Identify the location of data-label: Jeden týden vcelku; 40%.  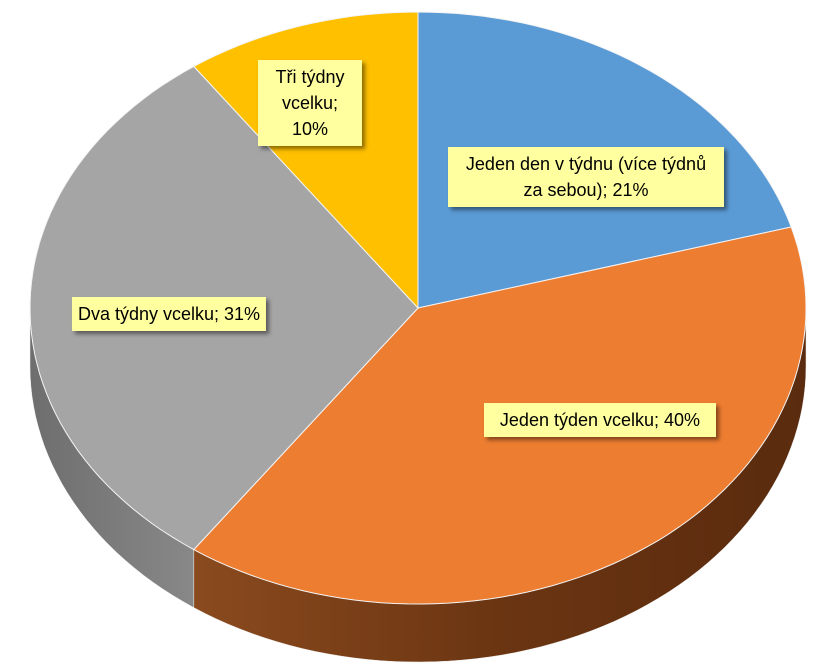
(600, 420).